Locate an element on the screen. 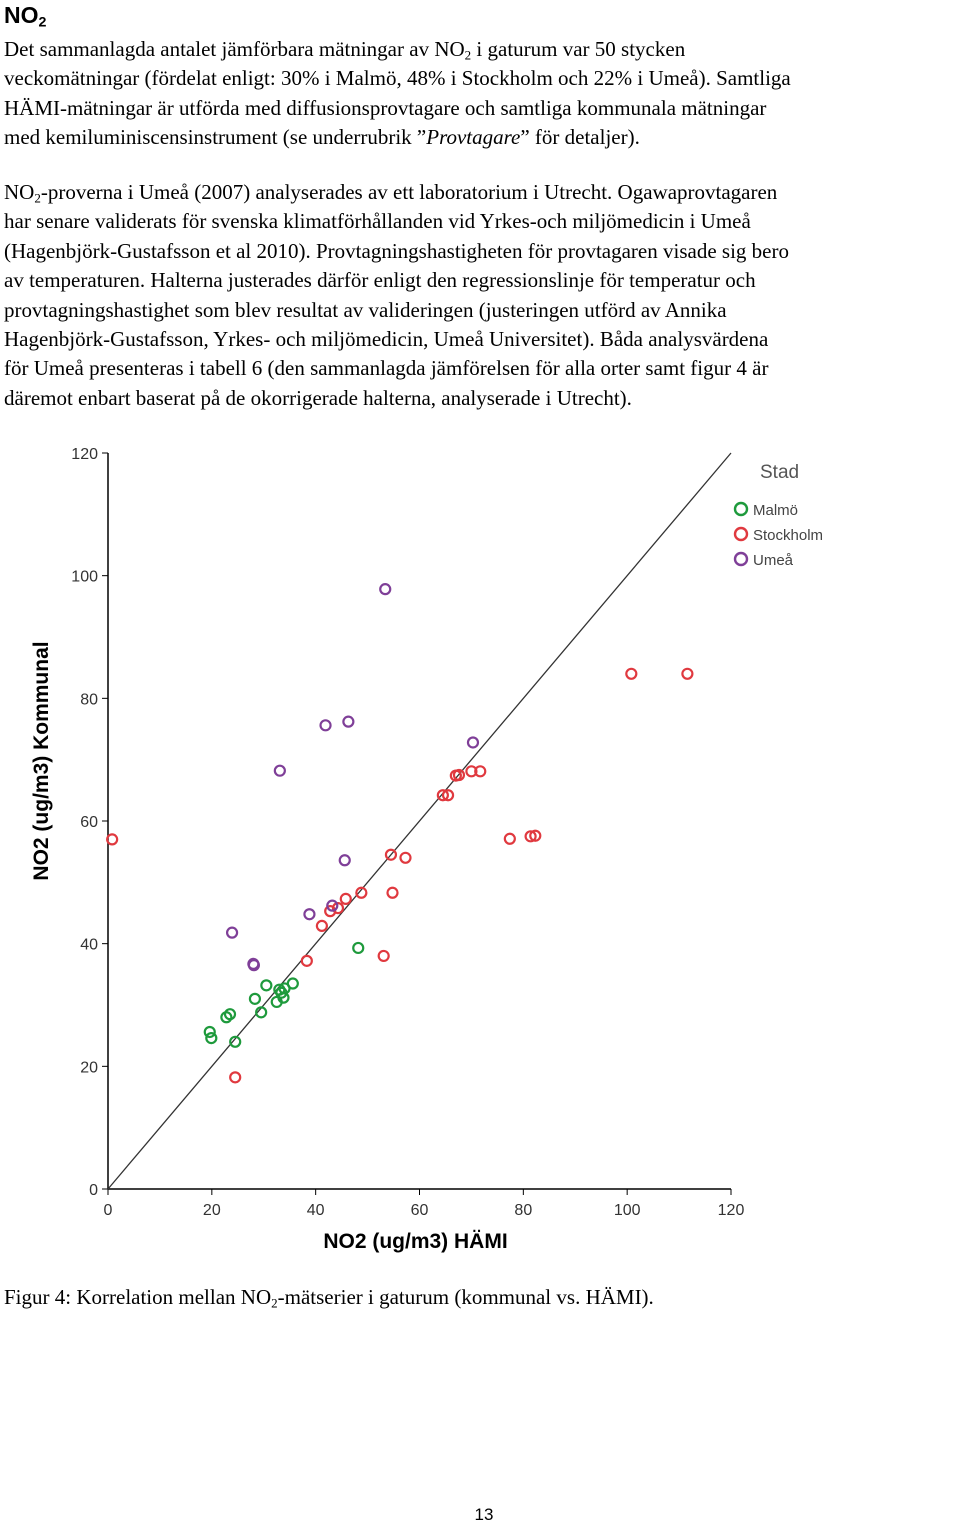  p2-subscript: 2 is located at coordinates (37, 198).